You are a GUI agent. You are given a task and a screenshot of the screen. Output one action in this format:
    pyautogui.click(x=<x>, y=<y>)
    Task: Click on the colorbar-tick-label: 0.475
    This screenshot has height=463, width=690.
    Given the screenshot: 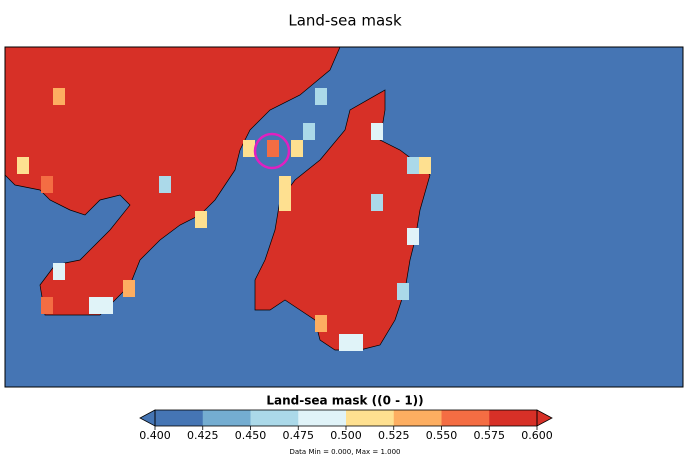 What is the action you would take?
    pyautogui.click(x=299, y=435)
    